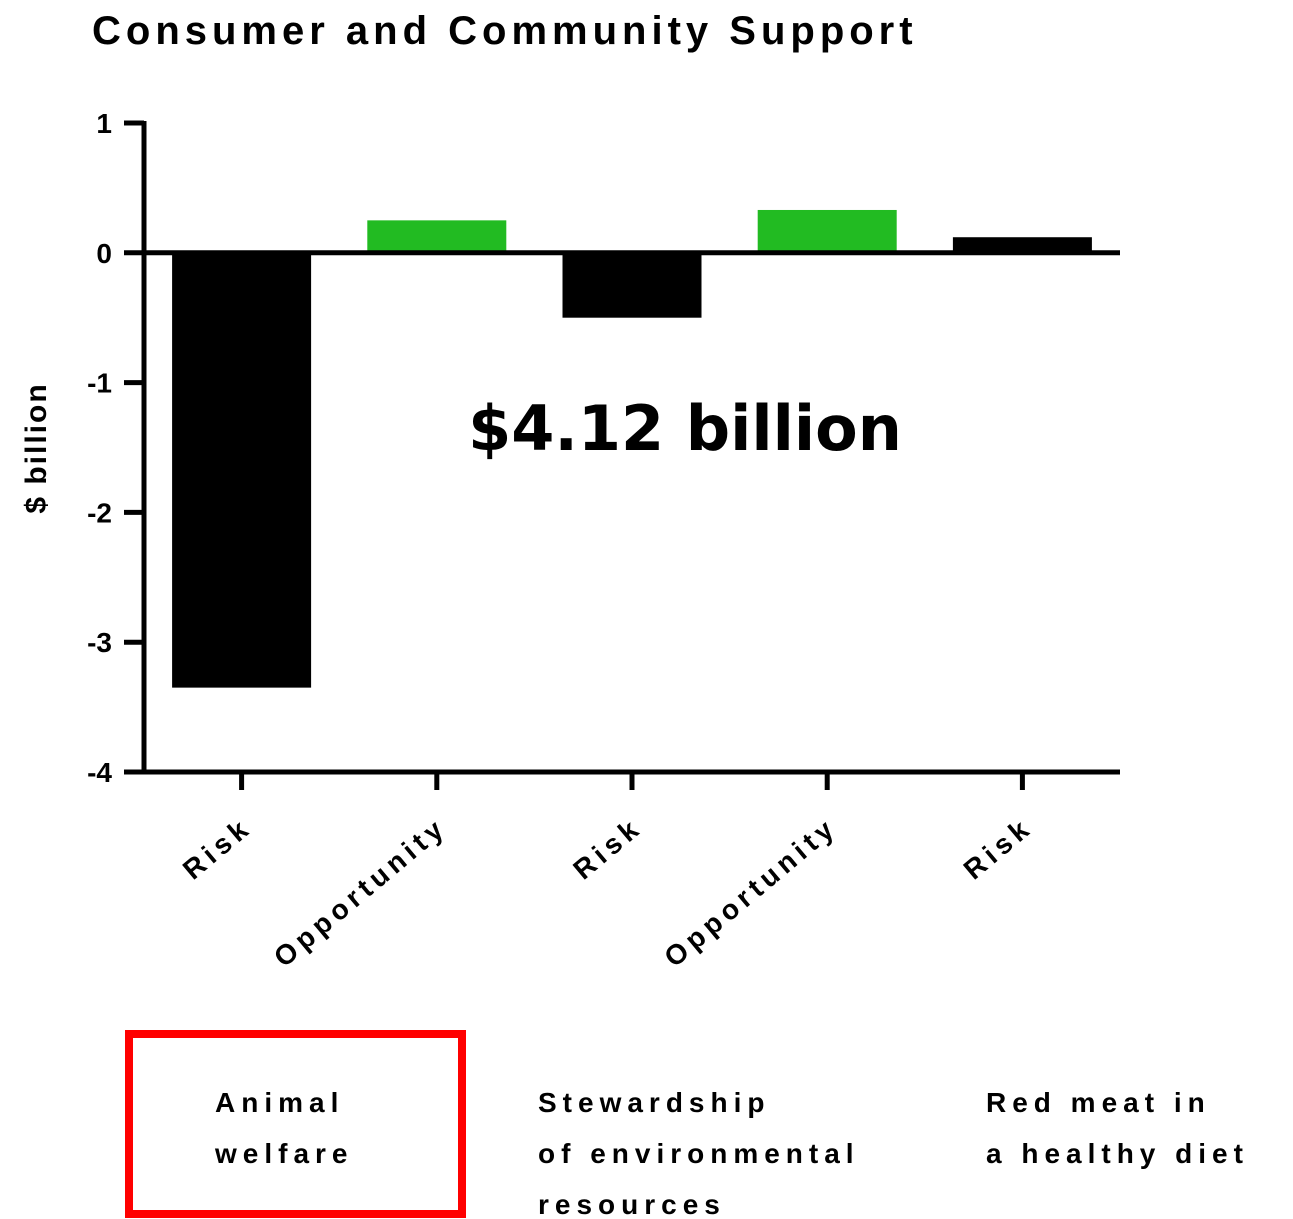  I want to click on group-highlight-box, so click(295, 1124).